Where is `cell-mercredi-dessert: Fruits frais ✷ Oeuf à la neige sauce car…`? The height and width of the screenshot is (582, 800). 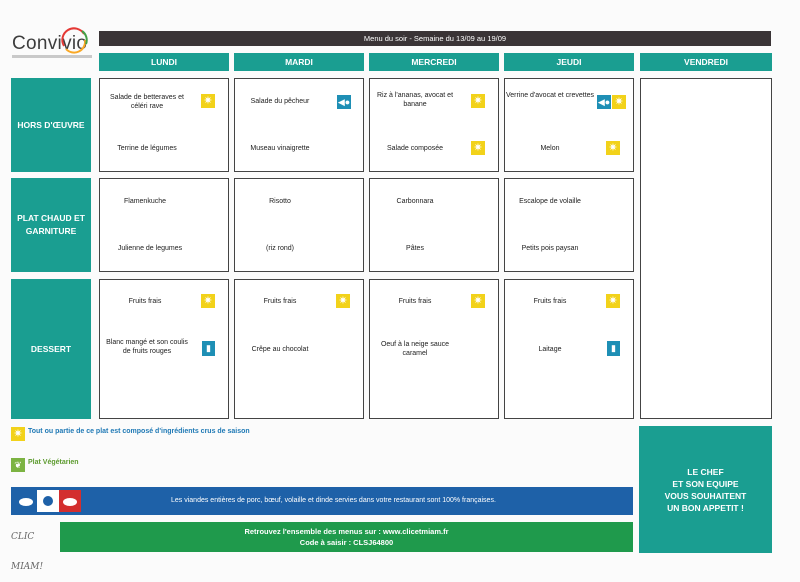
cell-mercredi-dessert: Fruits frais ✷ Oeuf à la neige sauce car… is located at coordinates (434, 349).